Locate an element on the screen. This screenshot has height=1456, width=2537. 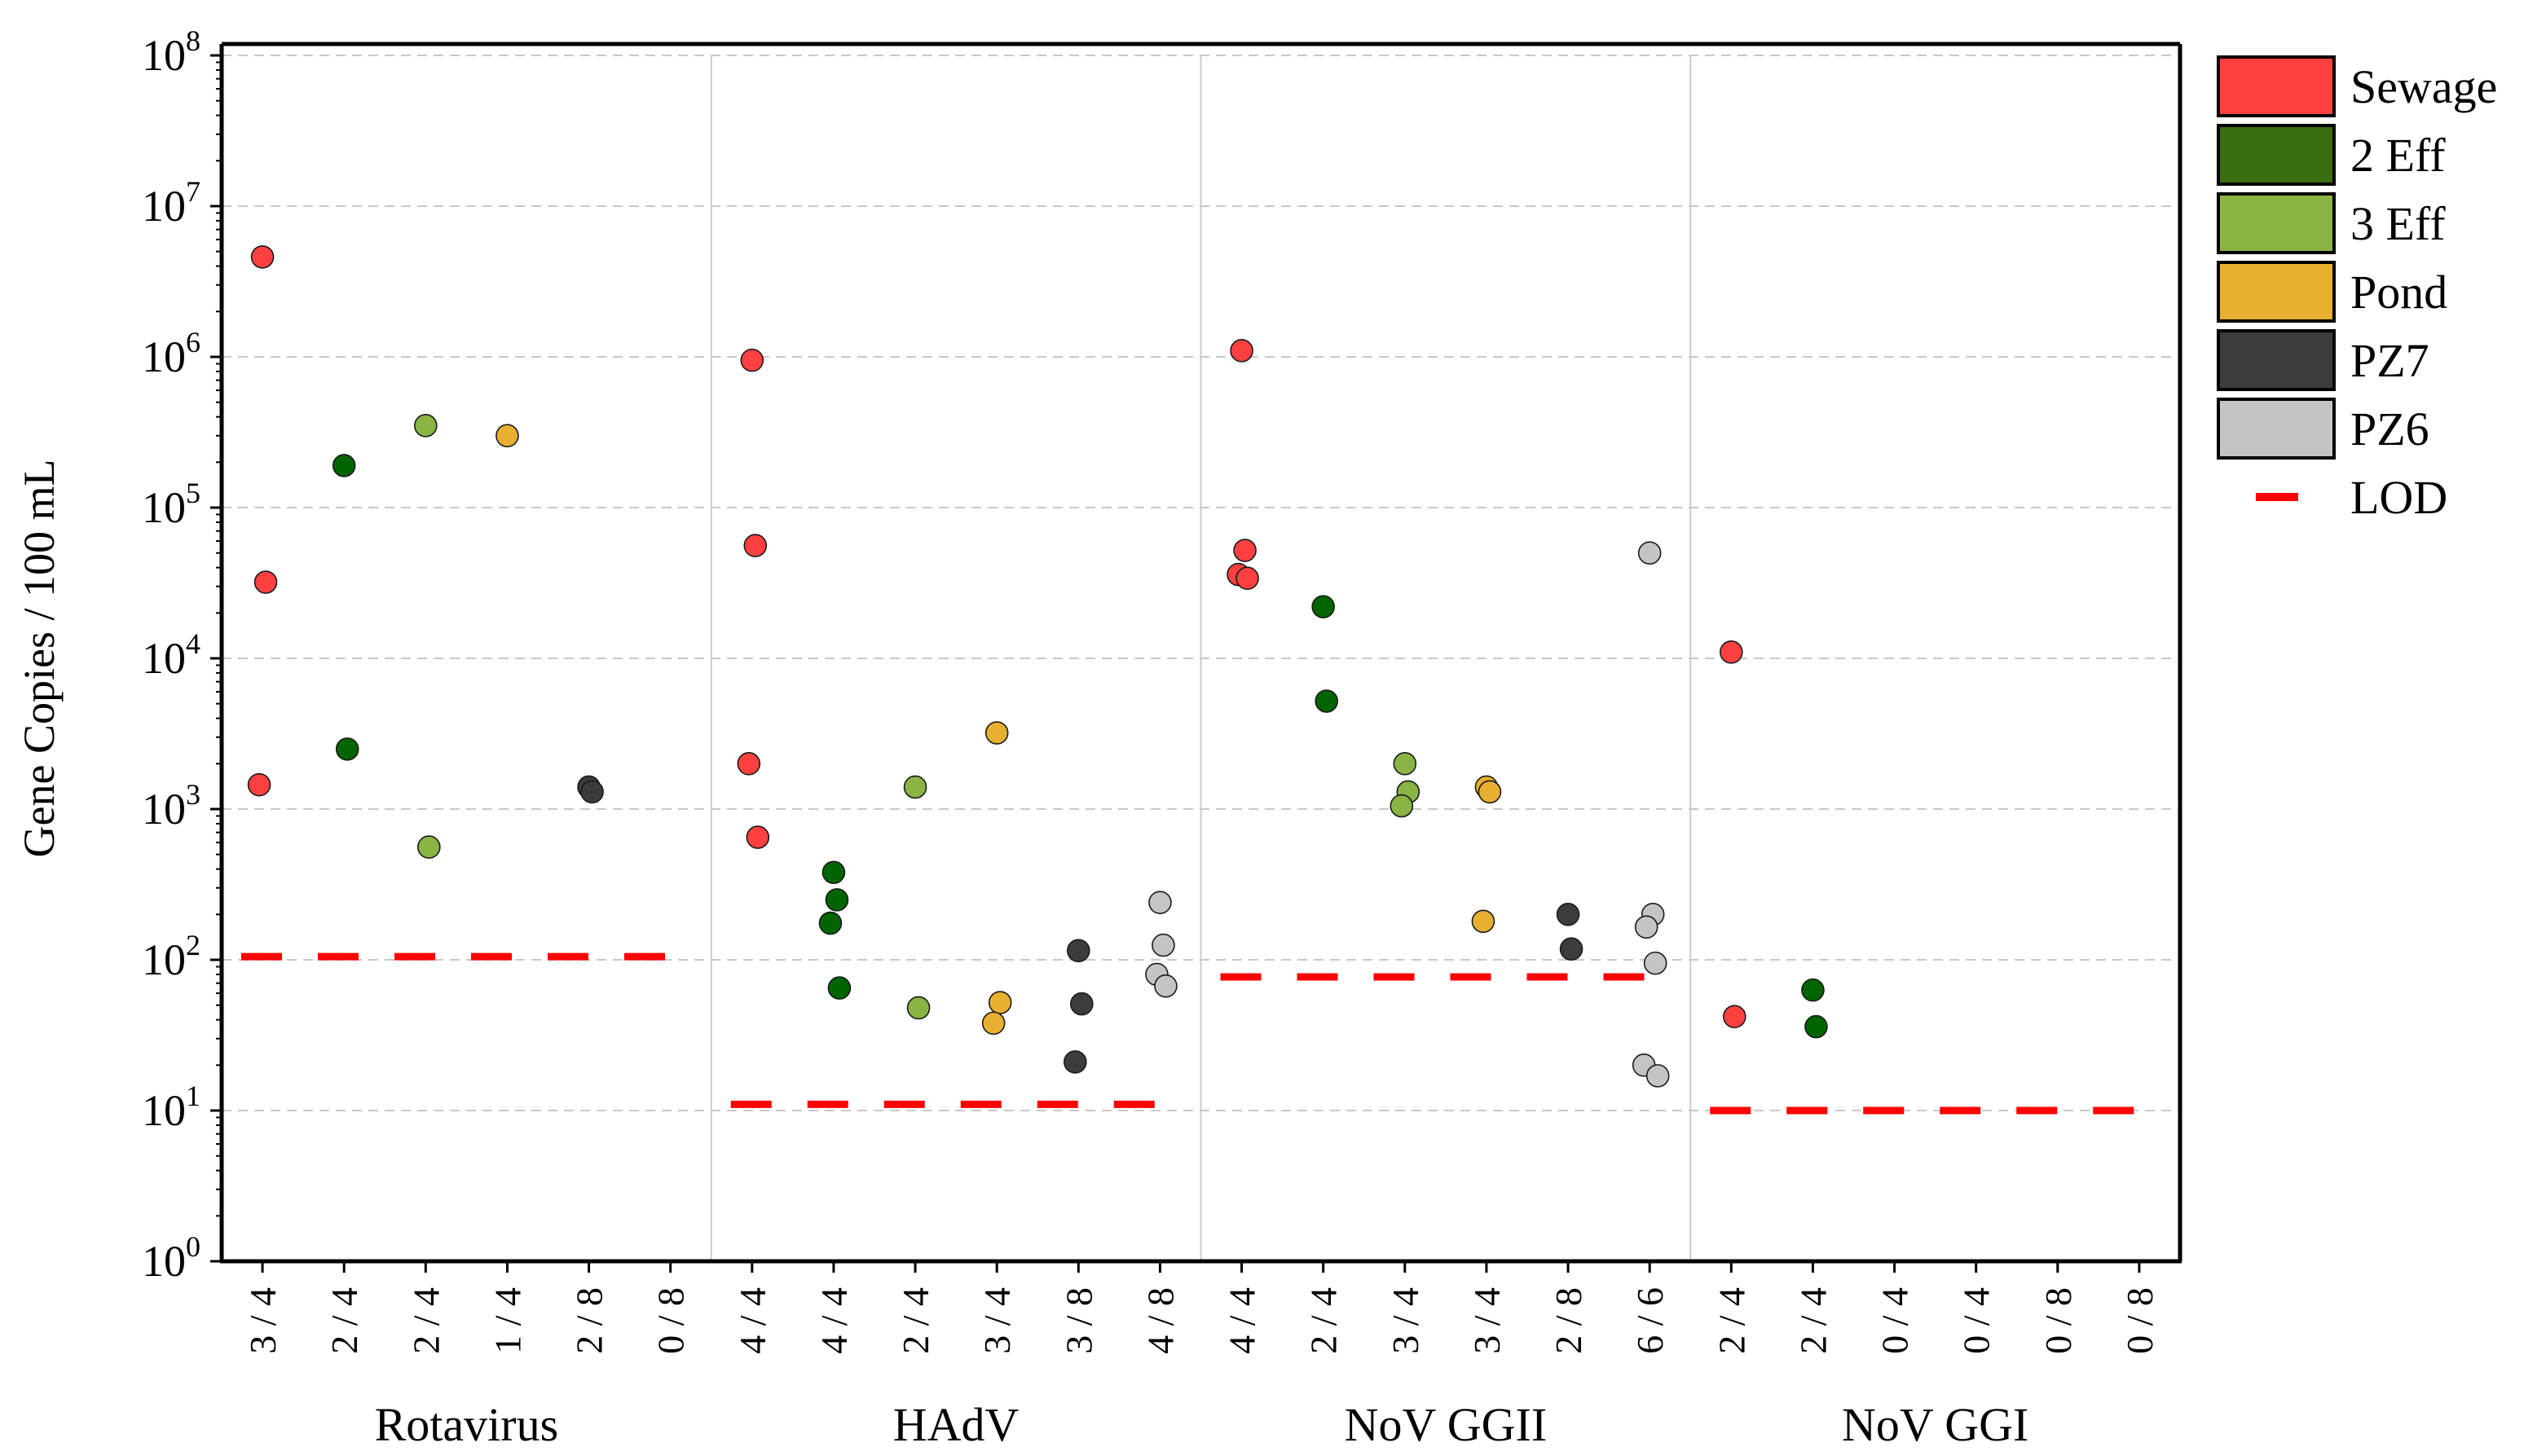
group-label: Rotavirus is located at coordinates (467, 1424).